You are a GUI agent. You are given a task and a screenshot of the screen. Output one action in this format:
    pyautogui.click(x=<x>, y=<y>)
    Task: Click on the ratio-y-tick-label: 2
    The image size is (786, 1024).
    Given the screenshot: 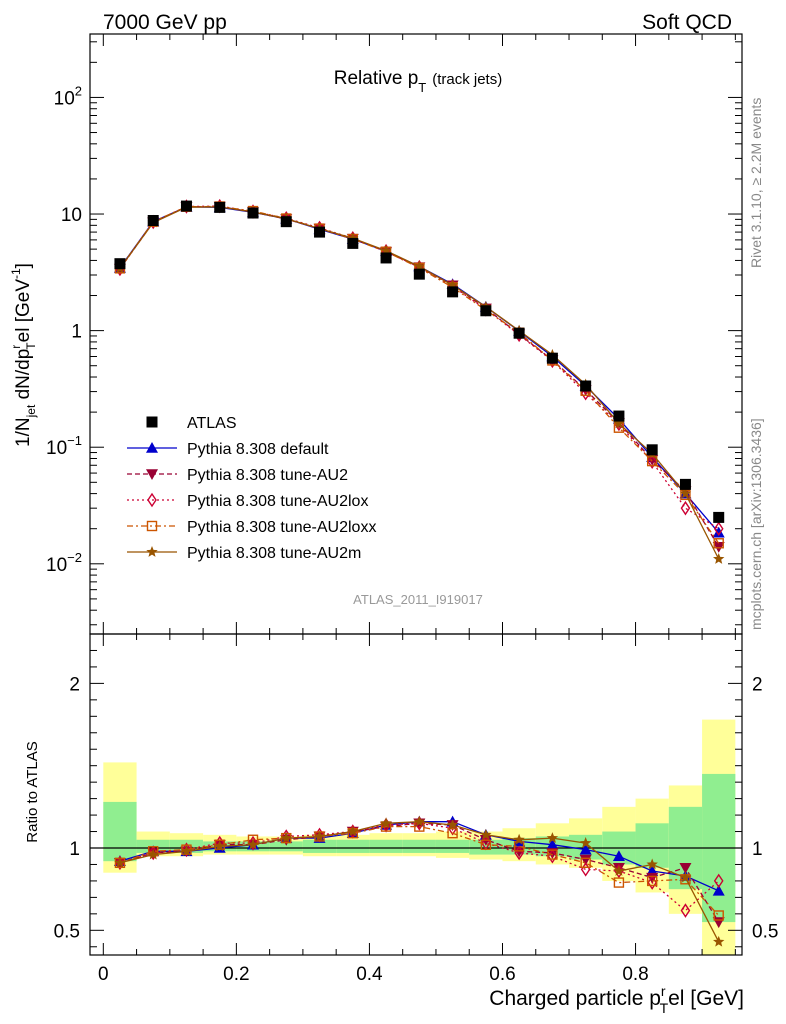 What is the action you would take?
    pyautogui.click(x=74, y=684)
    